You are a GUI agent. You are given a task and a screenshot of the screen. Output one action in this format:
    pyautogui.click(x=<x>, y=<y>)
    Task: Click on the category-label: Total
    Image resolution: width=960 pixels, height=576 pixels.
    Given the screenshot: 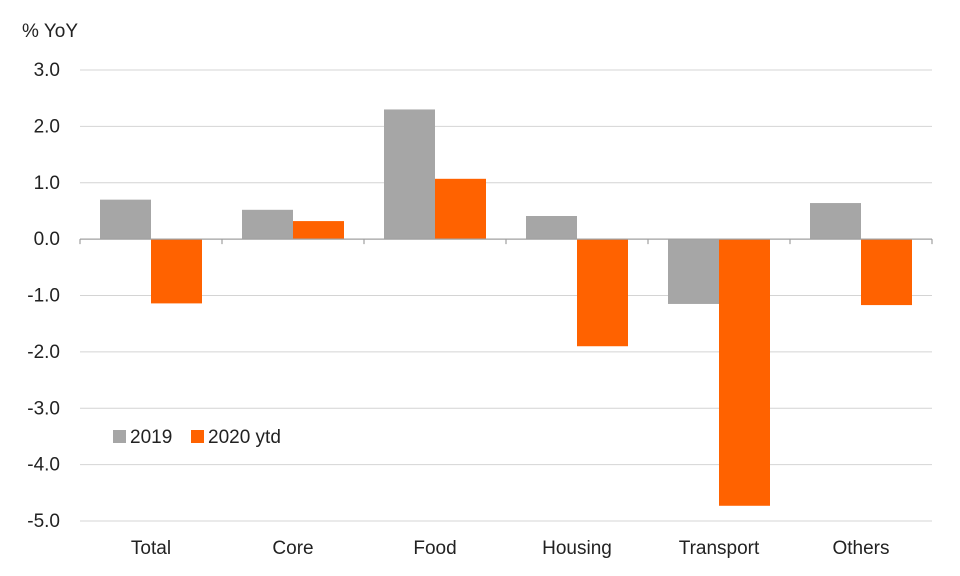 What is the action you would take?
    pyautogui.click(x=151, y=548)
    